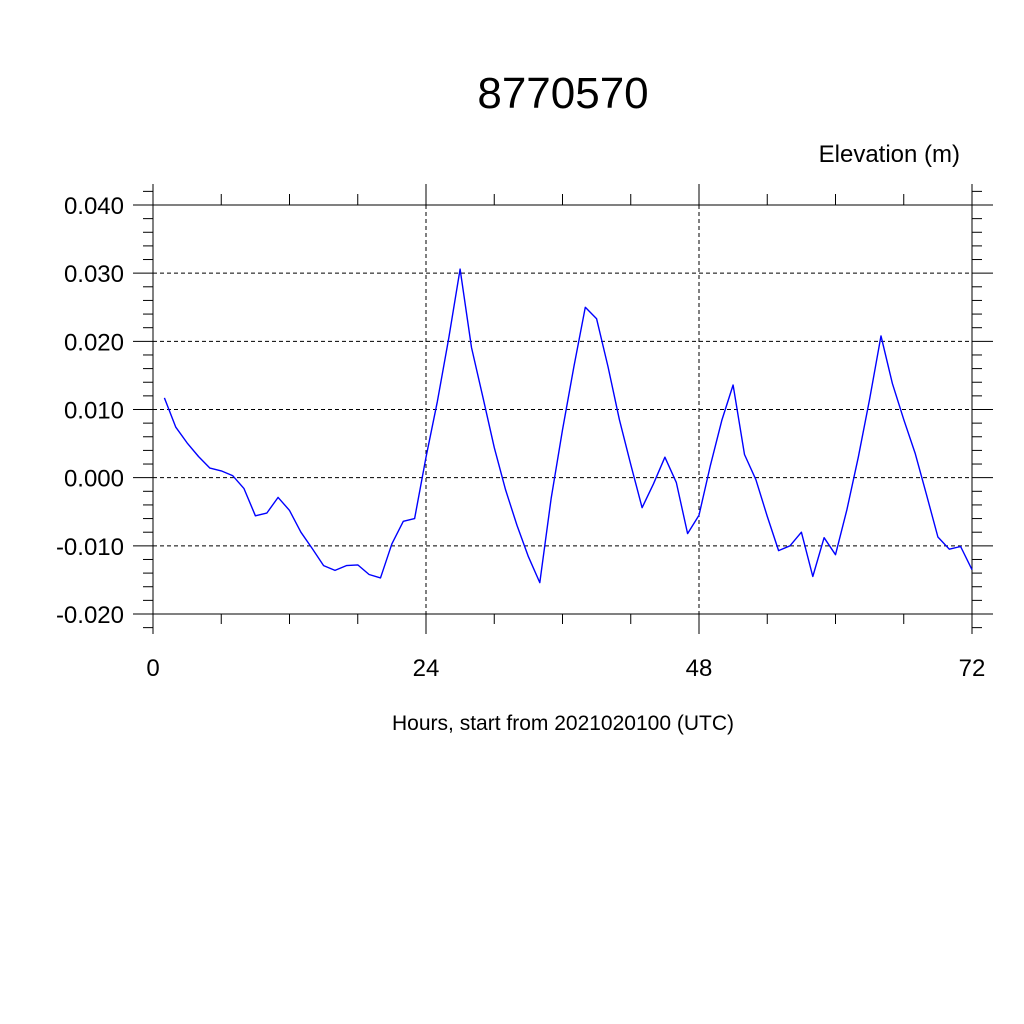 The height and width of the screenshot is (1024, 1024). I want to click on x-tick-labels: 0 24 48 72, so click(565, 668).